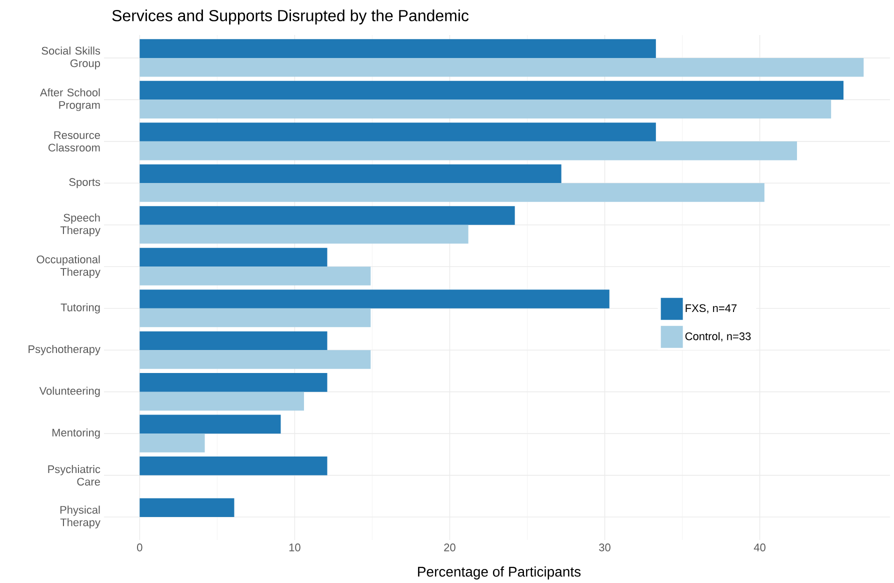 The height and width of the screenshot is (583, 894). I want to click on y-tick-label: Tutoring, so click(80, 308).